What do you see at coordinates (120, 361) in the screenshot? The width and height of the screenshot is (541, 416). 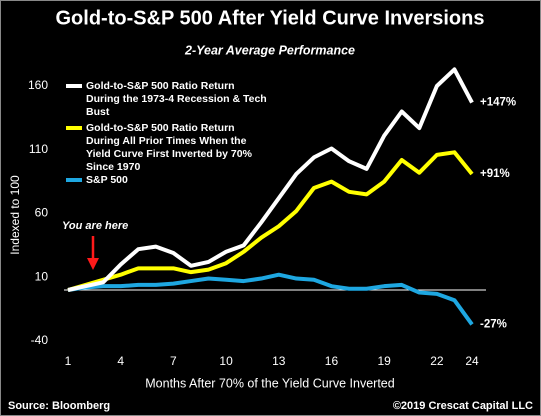 I see `x-tick-label: 4` at bounding box center [120, 361].